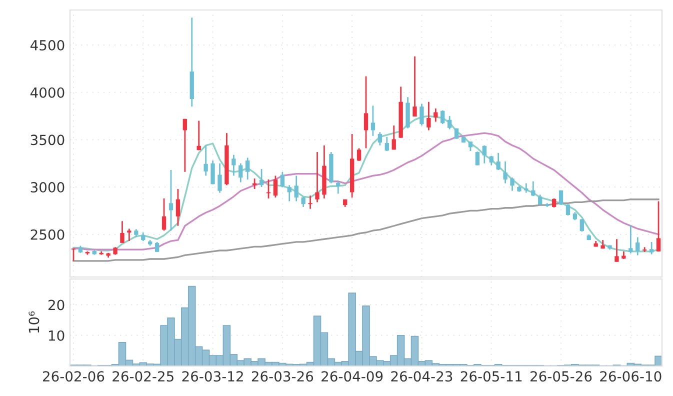  Describe the element at coordinates (283, 376) in the screenshot. I see `x-tick-label: 26-03-26` at that location.